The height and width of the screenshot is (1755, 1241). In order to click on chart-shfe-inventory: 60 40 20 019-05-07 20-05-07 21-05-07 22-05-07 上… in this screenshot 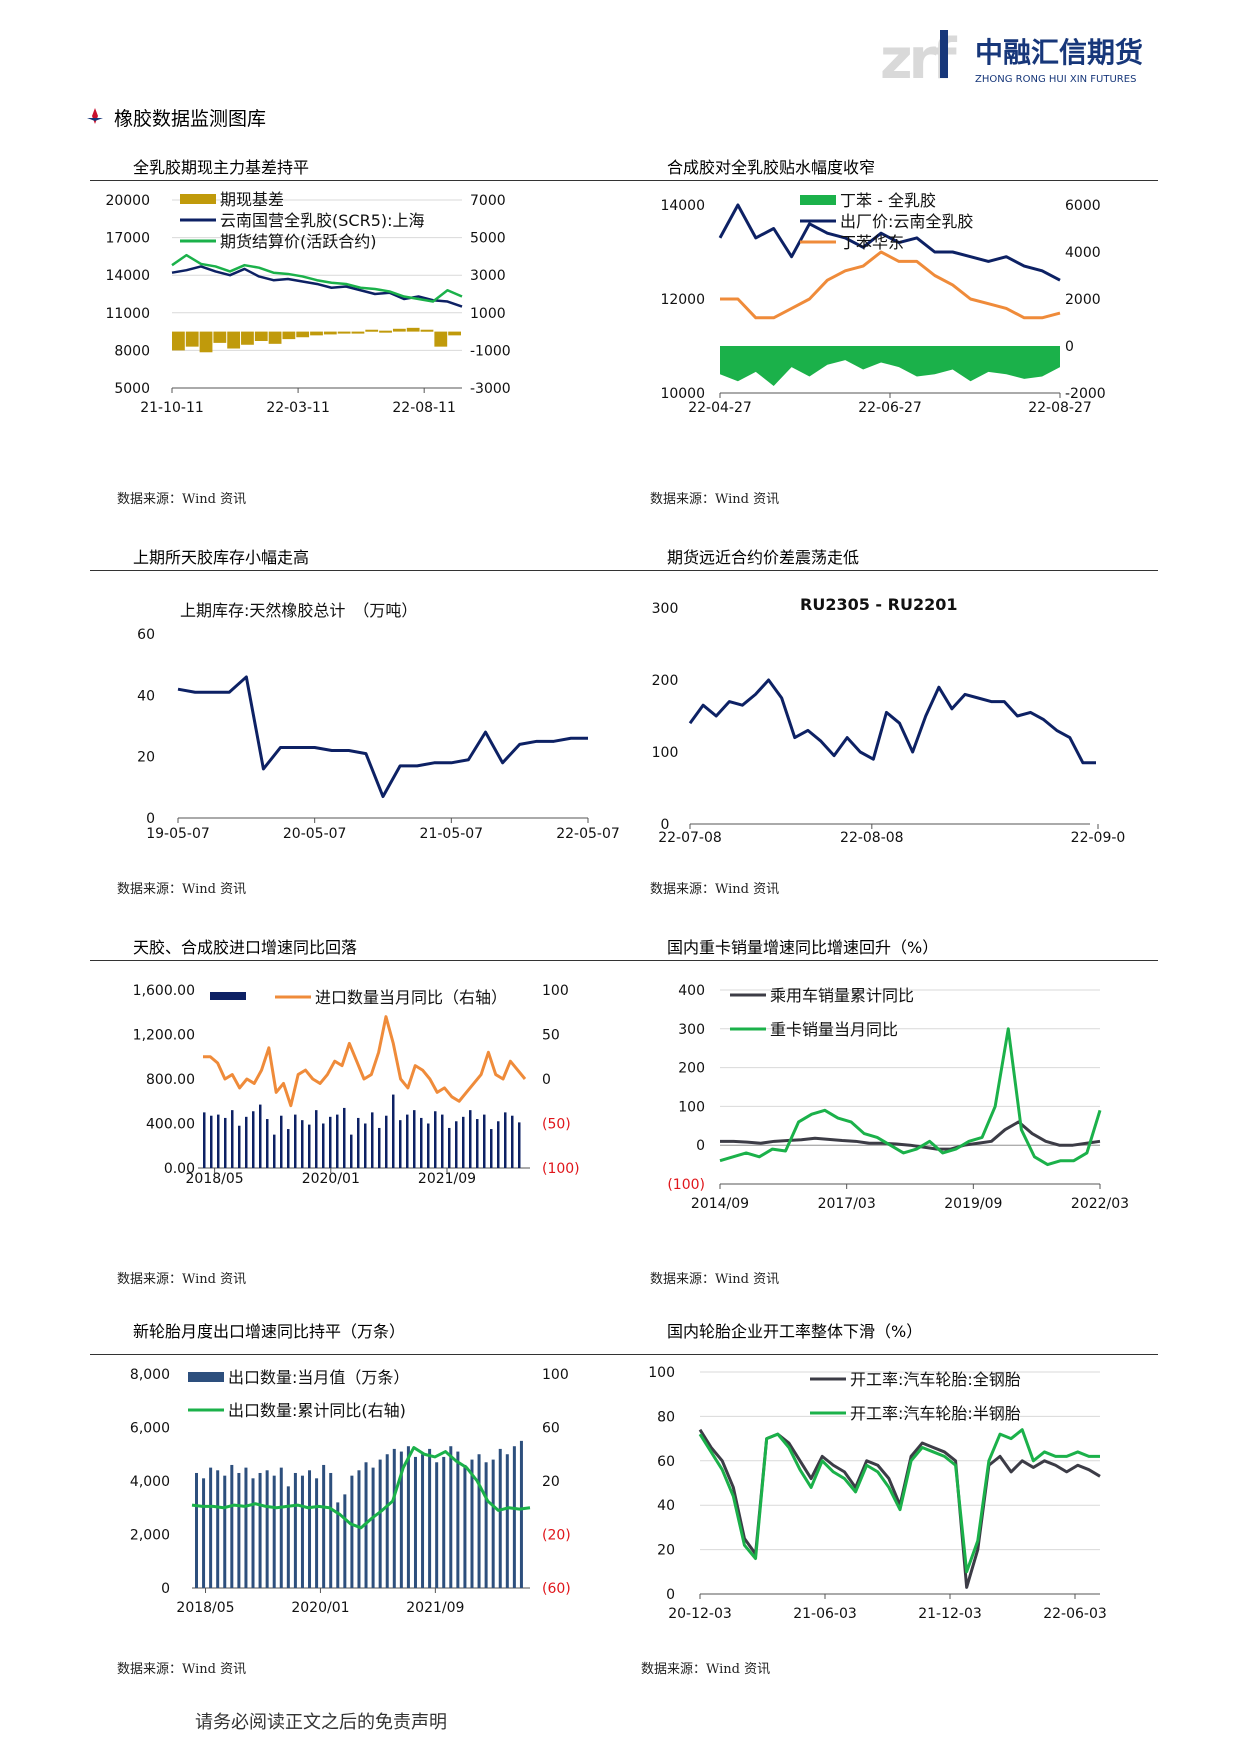, I will do `click(378, 721)`.